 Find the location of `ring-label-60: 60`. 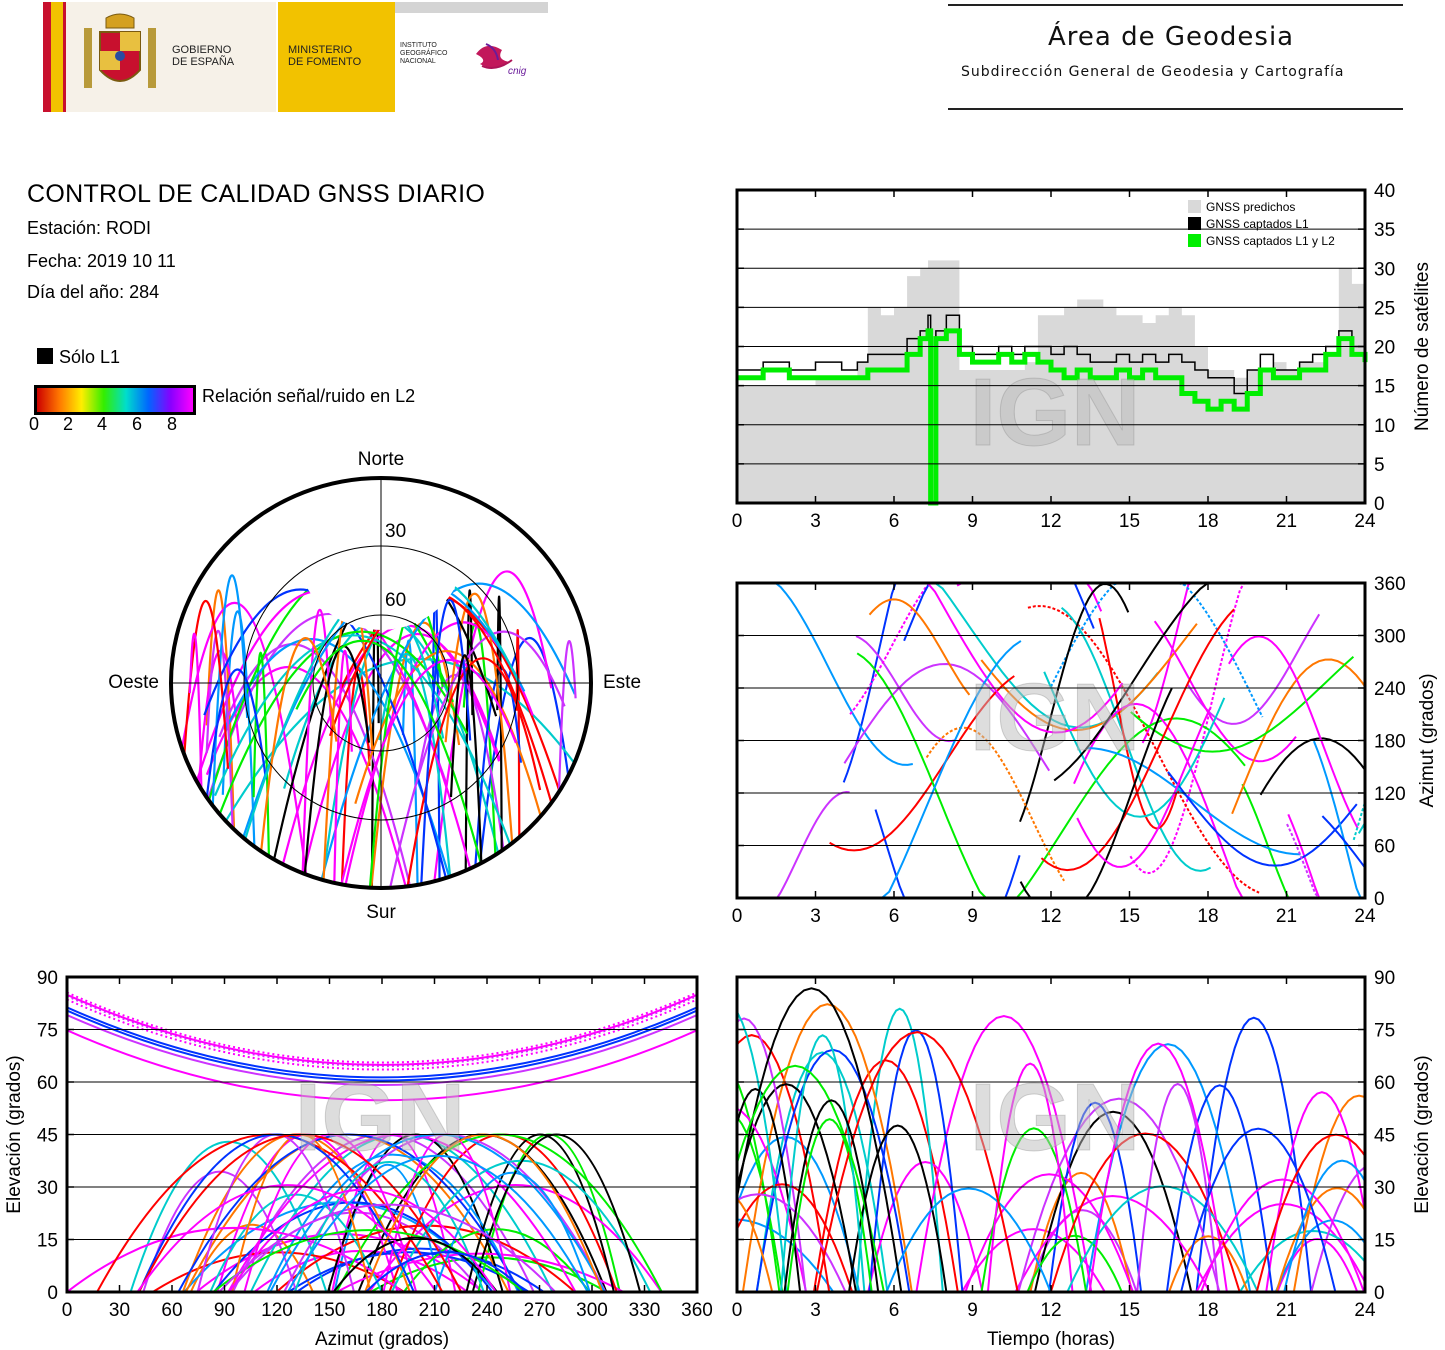

ring-label-60: 60 is located at coordinates (395, 600).